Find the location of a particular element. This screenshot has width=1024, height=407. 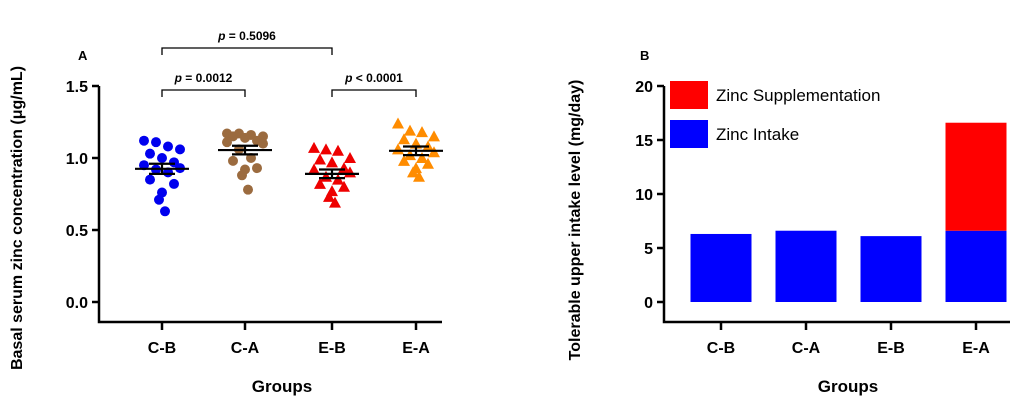

panel-b-y-ticks: 0 5 10 15 20 is located at coordinates (649, 195).